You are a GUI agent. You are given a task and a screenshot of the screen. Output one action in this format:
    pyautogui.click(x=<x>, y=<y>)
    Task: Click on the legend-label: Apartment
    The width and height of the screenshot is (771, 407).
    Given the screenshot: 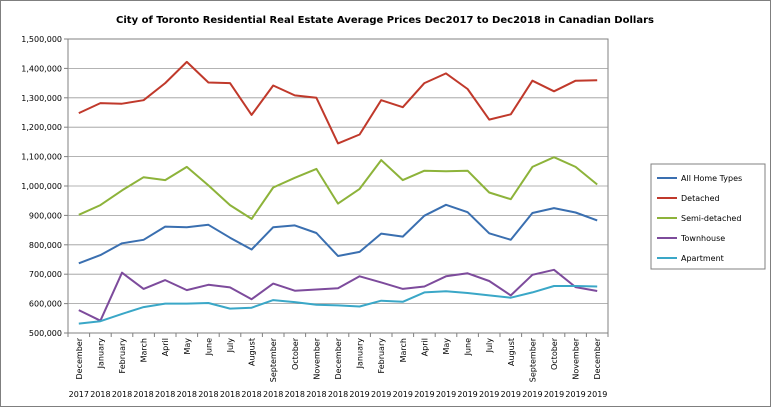 What is the action you would take?
    pyautogui.click(x=702, y=258)
    